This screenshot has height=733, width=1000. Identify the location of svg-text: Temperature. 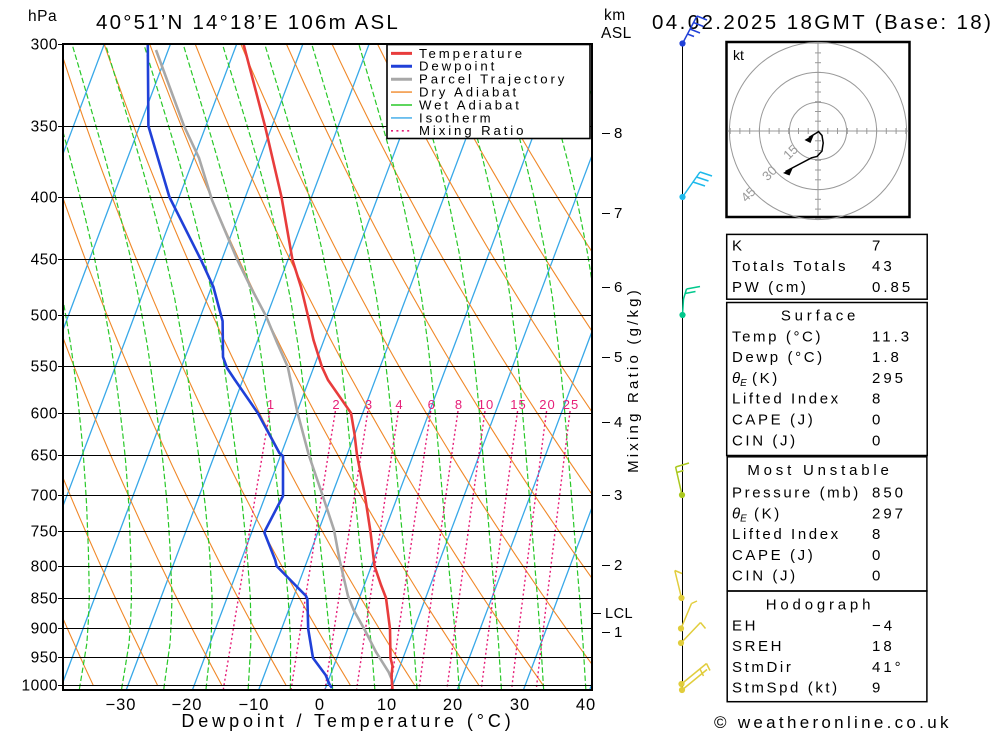
(472, 53).